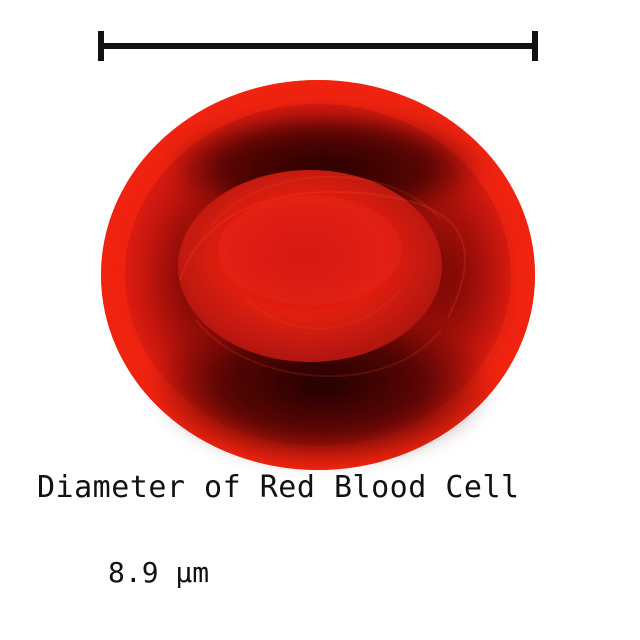  Describe the element at coordinates (310, 250) in the screenshot. I see `cell-center-highlight` at that location.